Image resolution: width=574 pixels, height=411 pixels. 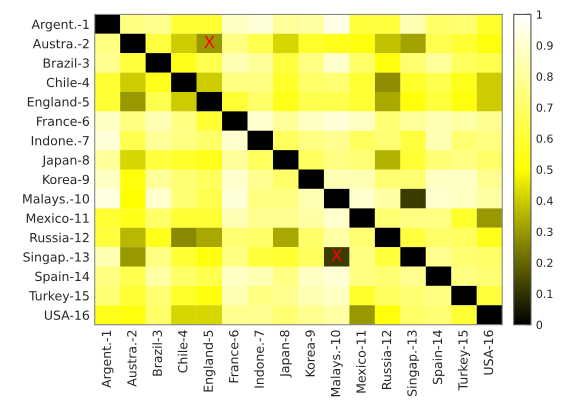 What do you see at coordinates (209, 361) in the screenshot?
I see `x-tick-label: England-5` at bounding box center [209, 361].